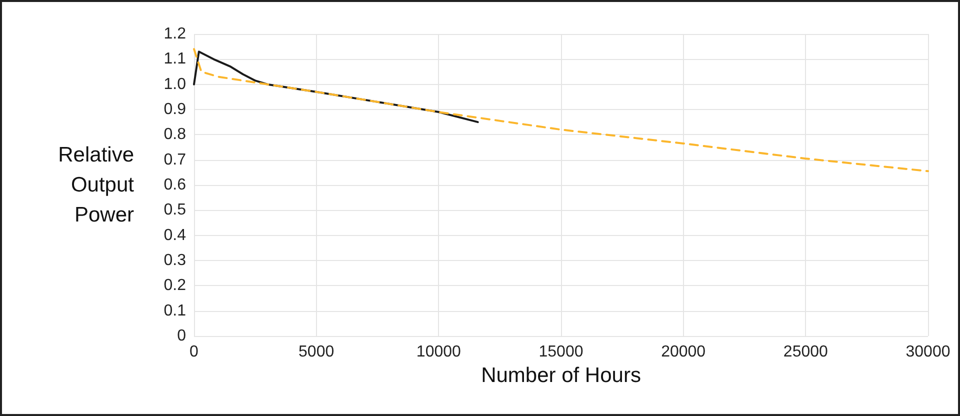  I want to click on y-tick-label: 0.8, so click(175, 135).